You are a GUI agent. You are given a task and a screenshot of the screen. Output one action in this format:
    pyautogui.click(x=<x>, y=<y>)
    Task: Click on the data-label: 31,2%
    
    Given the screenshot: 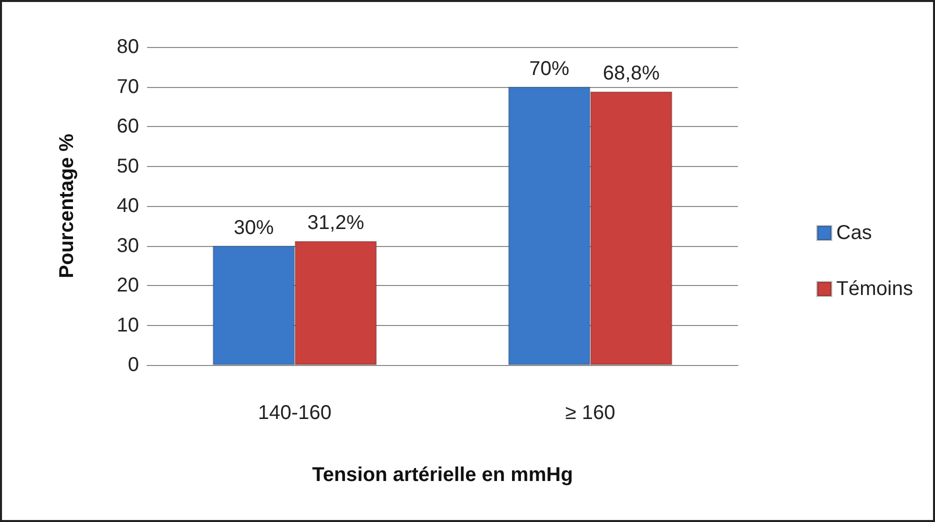 What is the action you would take?
    pyautogui.click(x=335, y=223)
    